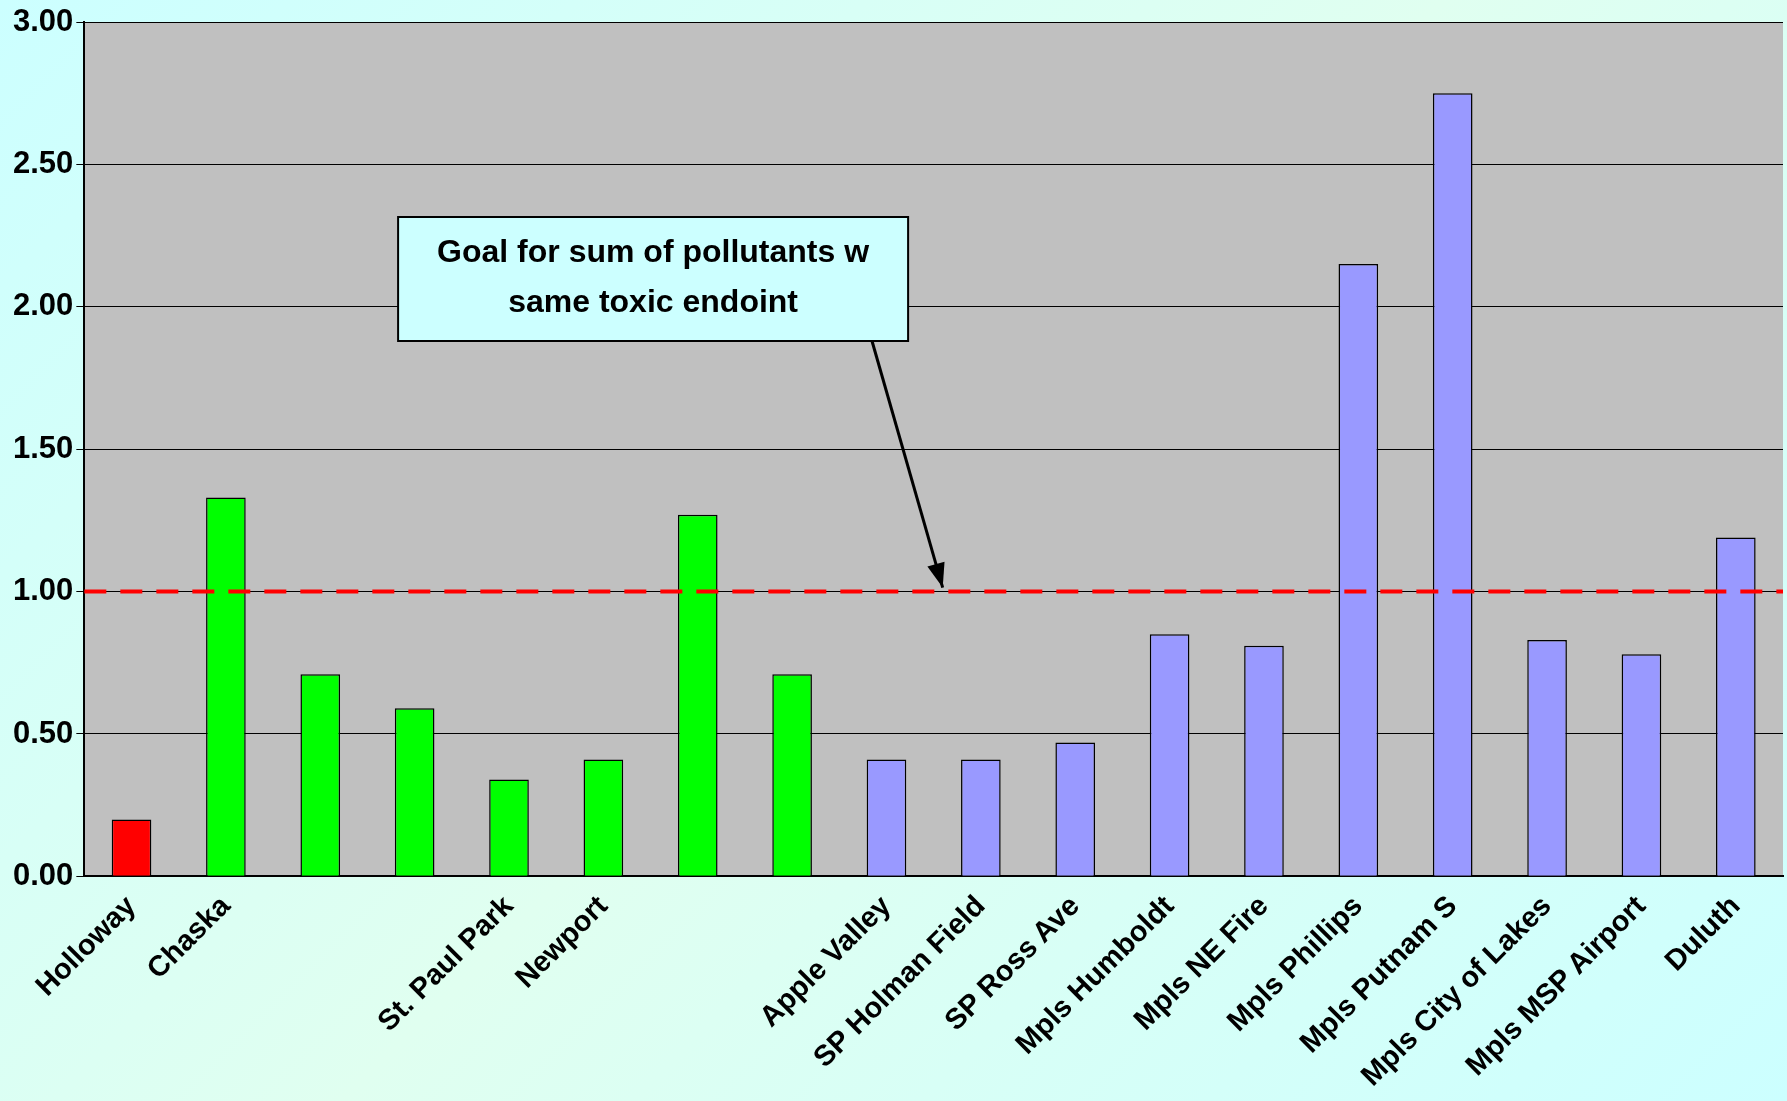  Describe the element at coordinates (43, 20) in the screenshot. I see `y-tick-label: 3.00` at that location.